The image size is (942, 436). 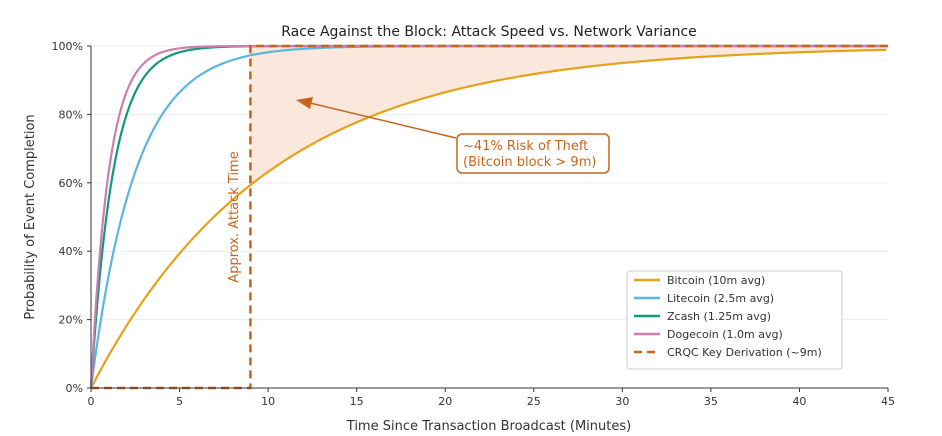 I want to click on y-tick-label: 60%, so click(x=71, y=183).